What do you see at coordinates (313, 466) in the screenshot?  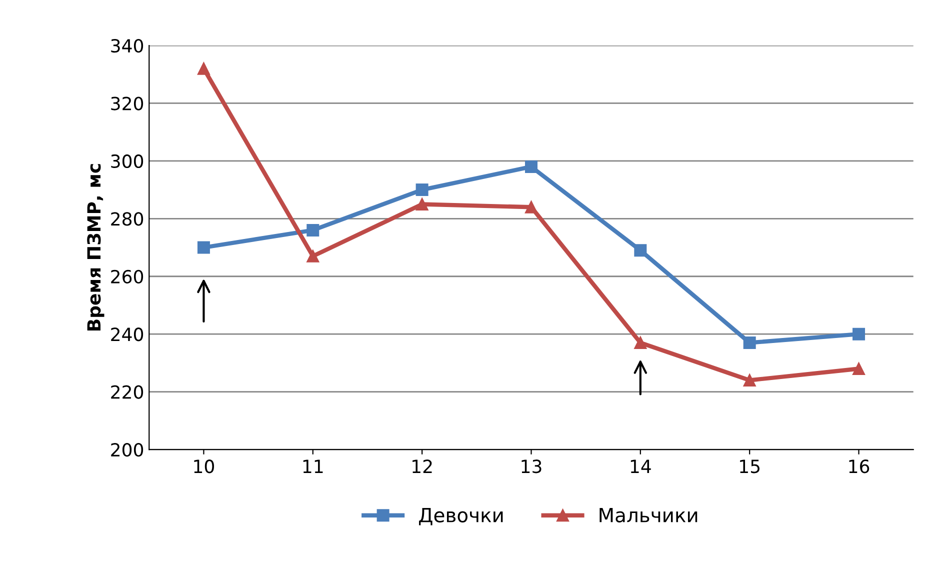 I see `x-tick-label: 11` at bounding box center [313, 466].